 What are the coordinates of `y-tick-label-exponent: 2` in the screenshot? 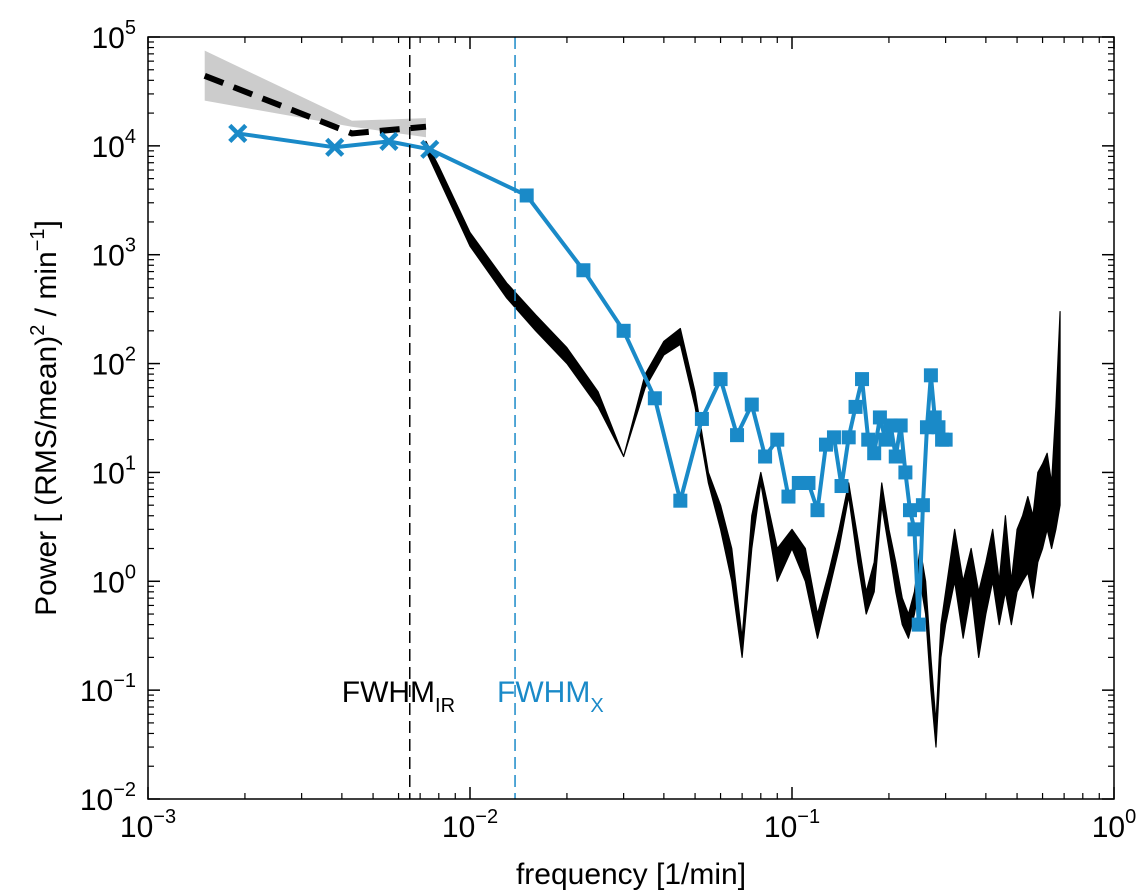 It's located at (130, 355).